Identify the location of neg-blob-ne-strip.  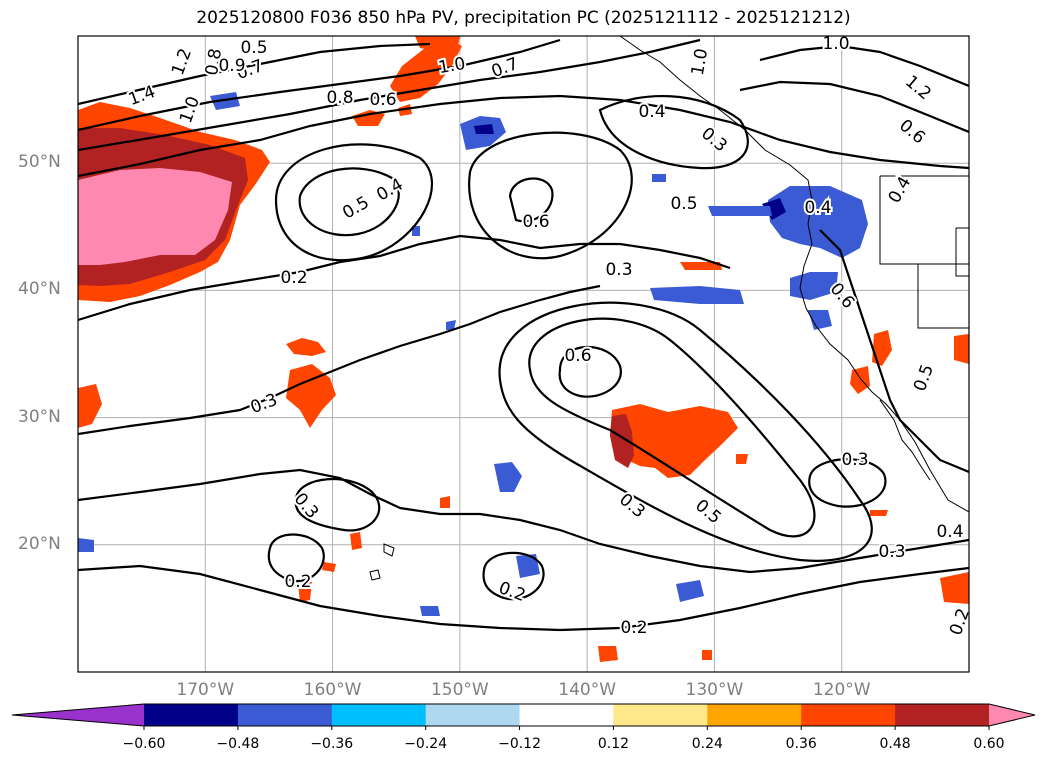
(740, 211).